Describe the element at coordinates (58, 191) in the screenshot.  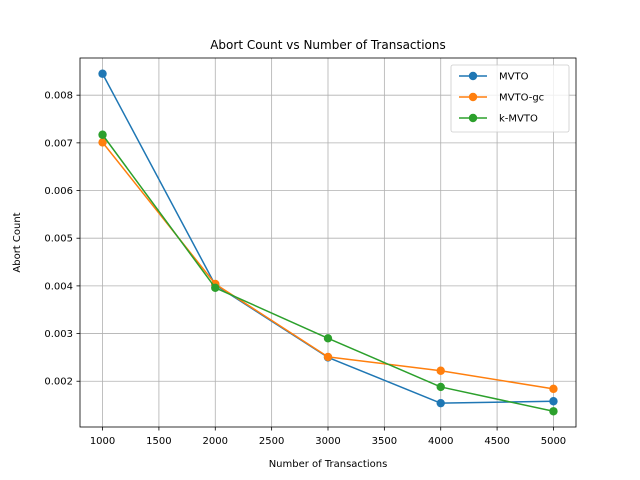
I see `y-tick-label: 0.006` at that location.